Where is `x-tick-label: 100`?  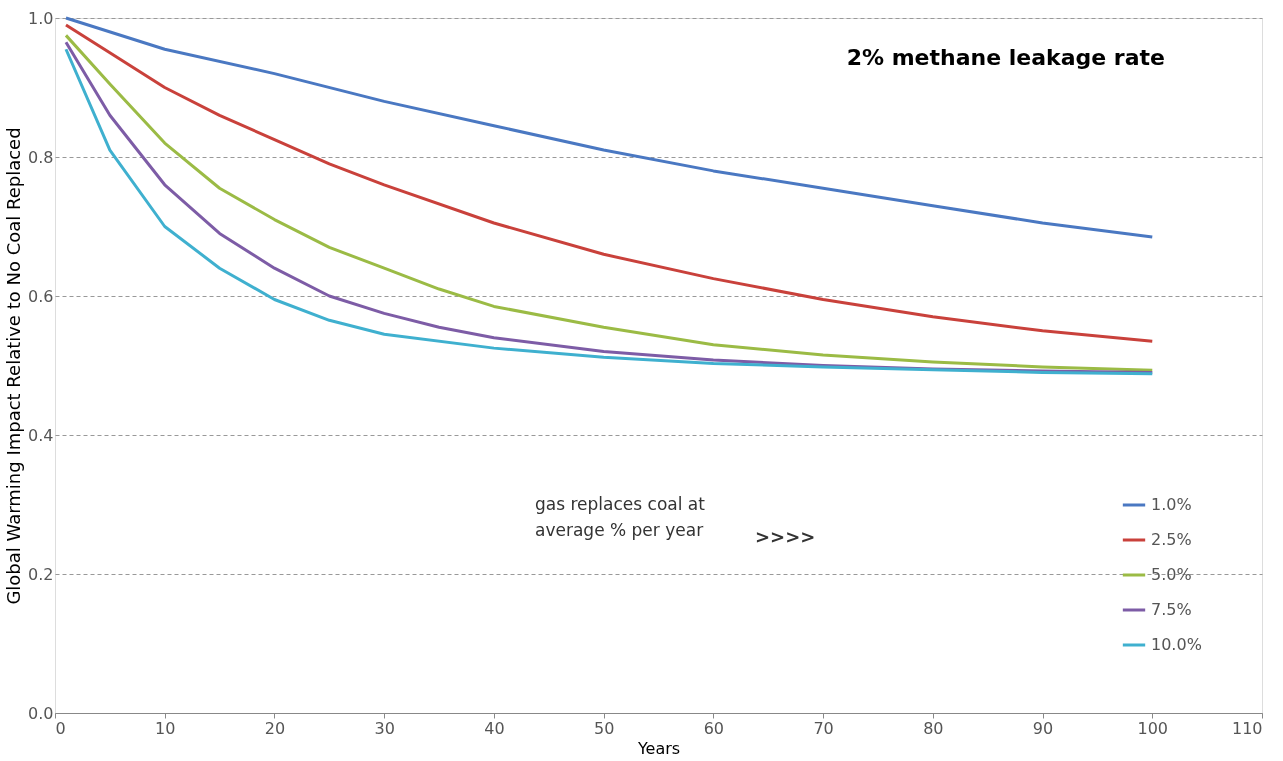
x-tick-label: 100 is located at coordinates (1153, 728).